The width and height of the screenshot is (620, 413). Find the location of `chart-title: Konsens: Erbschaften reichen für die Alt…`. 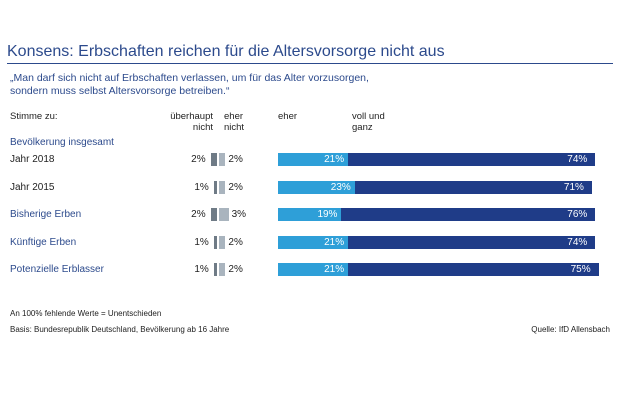

chart-title: Konsens: Erbschaften reichen für die Alt… is located at coordinates (226, 51).